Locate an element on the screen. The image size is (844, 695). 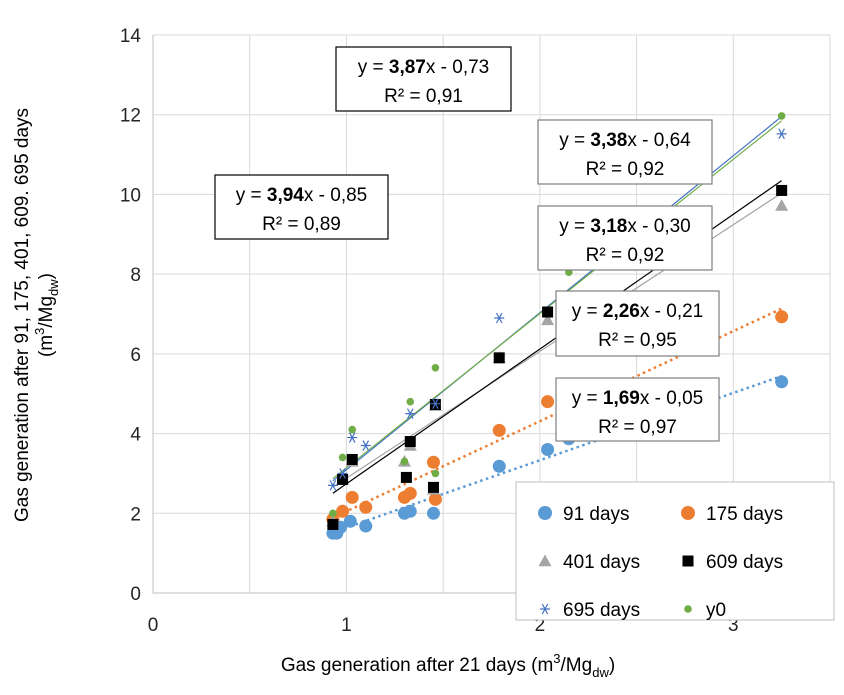
legend-label: y0 is located at coordinates (716, 610).